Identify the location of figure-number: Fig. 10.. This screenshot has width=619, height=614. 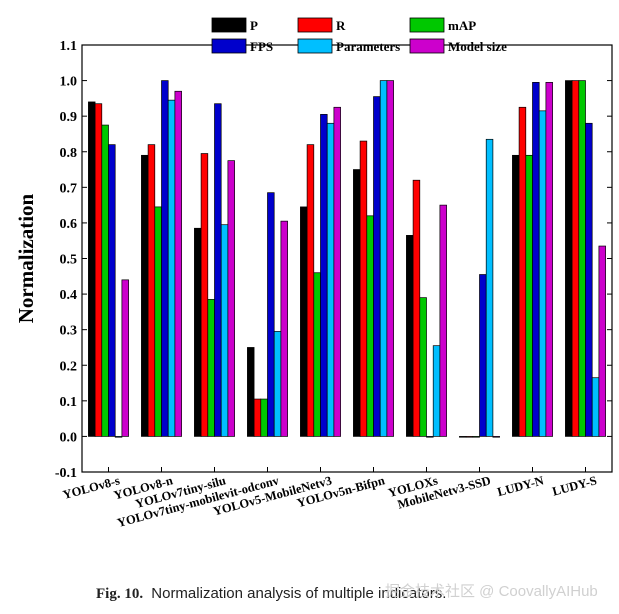
(120, 594).